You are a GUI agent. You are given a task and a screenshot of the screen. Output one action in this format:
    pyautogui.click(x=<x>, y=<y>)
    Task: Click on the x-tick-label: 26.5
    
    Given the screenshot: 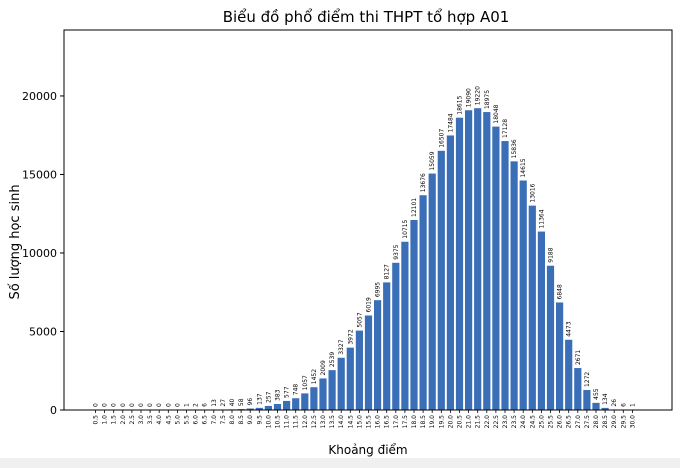 What is the action you would take?
    pyautogui.click(x=569, y=422)
    